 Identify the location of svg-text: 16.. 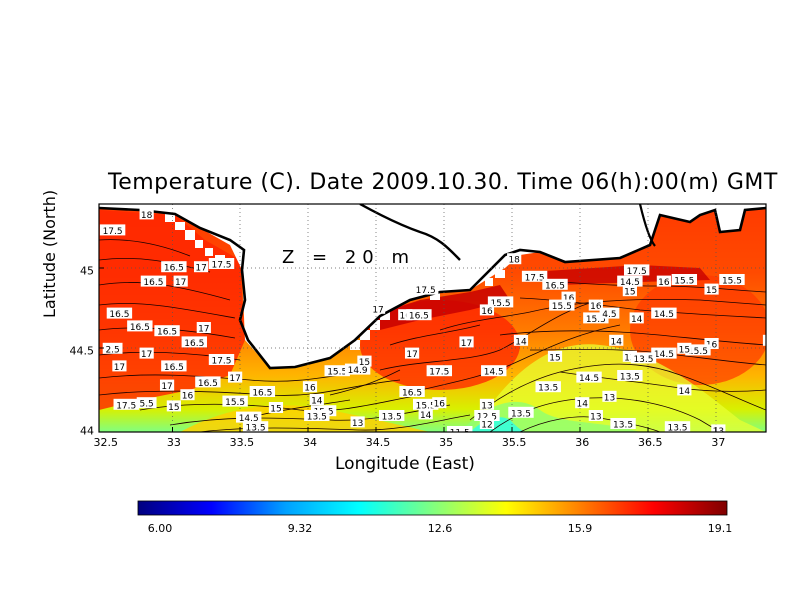
(773, 342).